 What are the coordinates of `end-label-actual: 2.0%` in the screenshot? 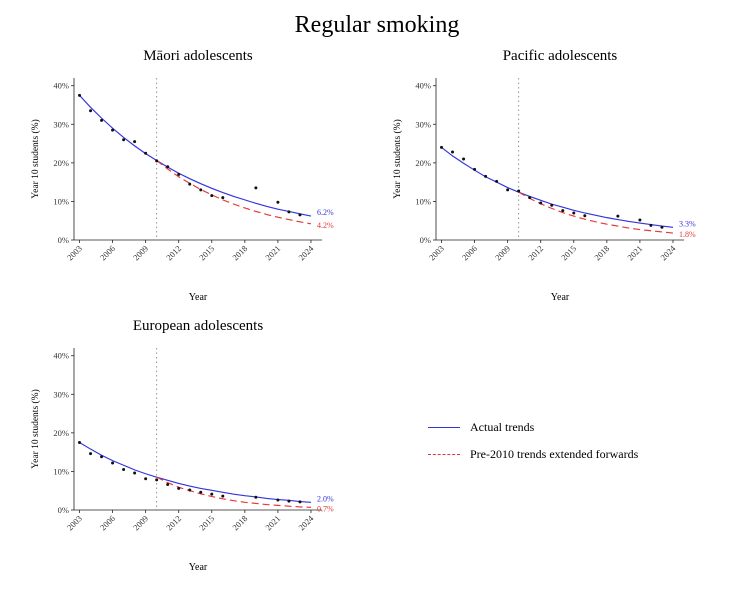 It's located at (325, 498).